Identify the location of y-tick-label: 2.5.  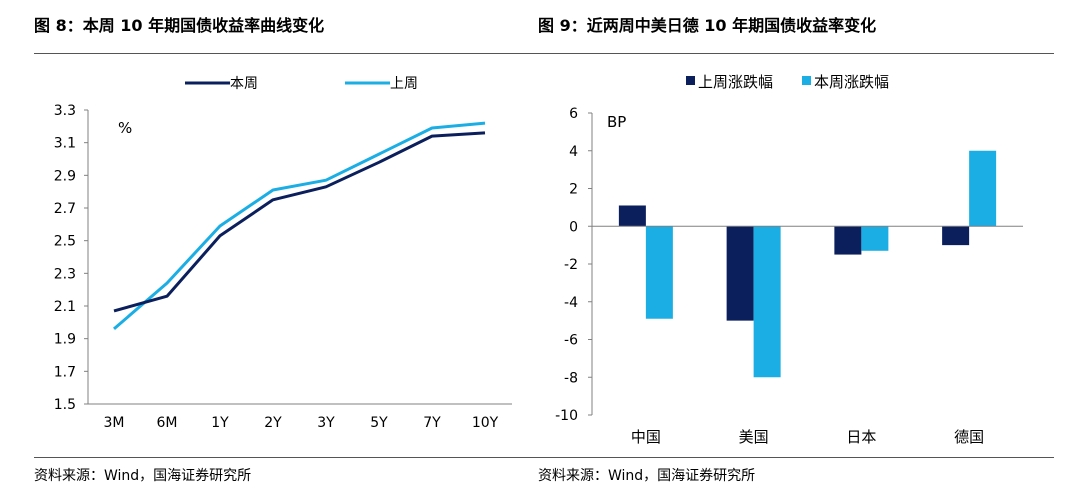
(65, 242).